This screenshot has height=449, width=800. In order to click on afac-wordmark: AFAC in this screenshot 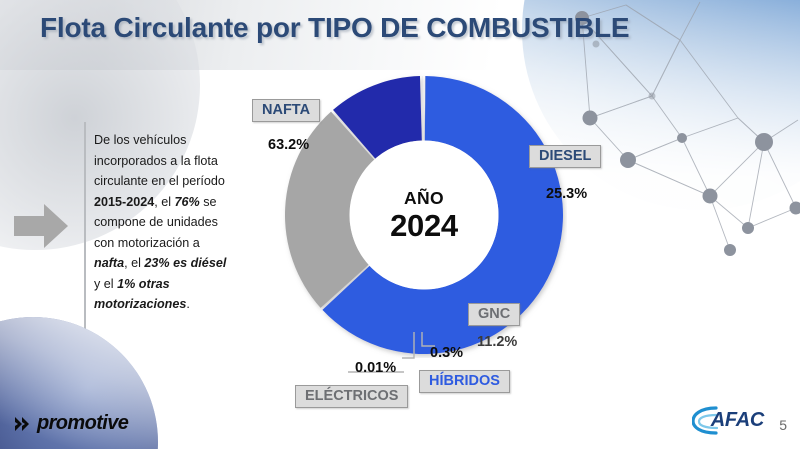, I will do `click(737, 419)`.